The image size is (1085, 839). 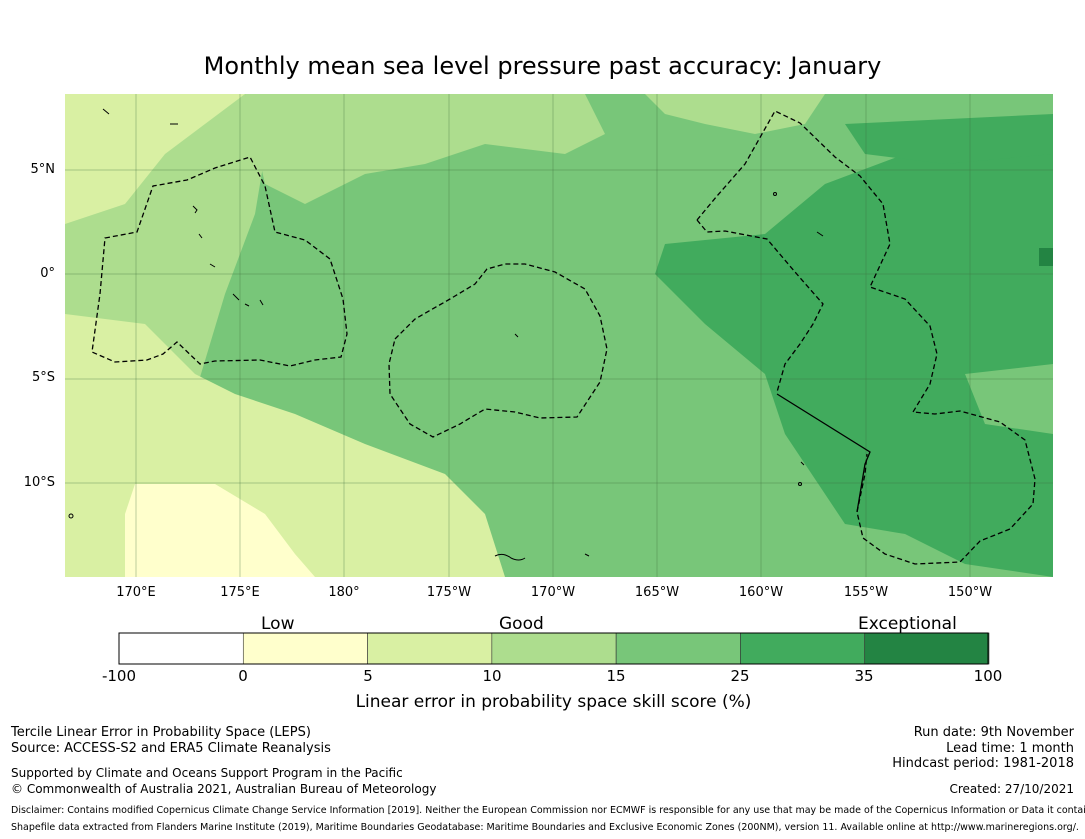 What do you see at coordinates (43, 377) in the screenshot?
I see `lat-label-5s: 5°S` at bounding box center [43, 377].